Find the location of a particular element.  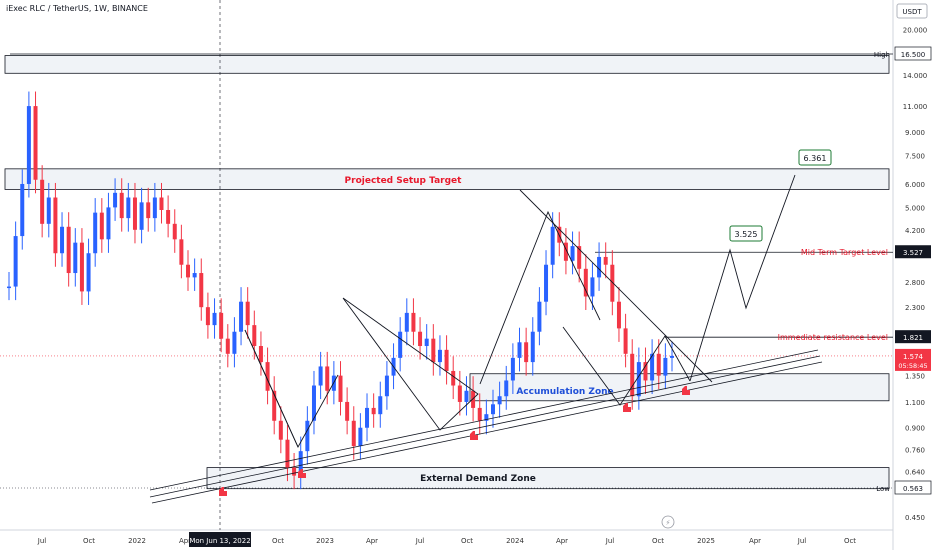

currency-badge is located at coordinates (912, 11).